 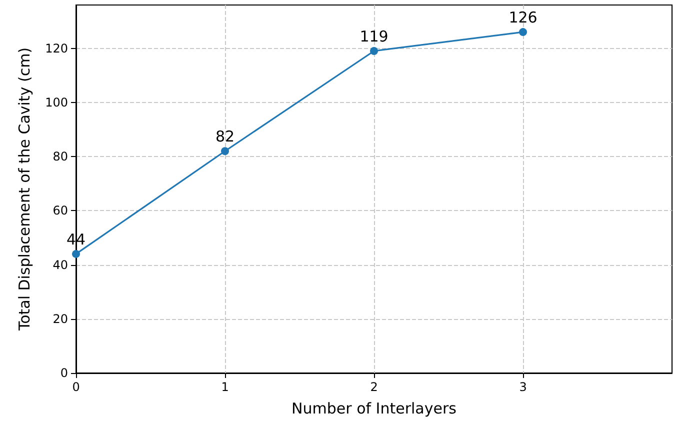 What do you see at coordinates (374, 409) in the screenshot?
I see `x-axis-title: Number of Interlayers` at bounding box center [374, 409].